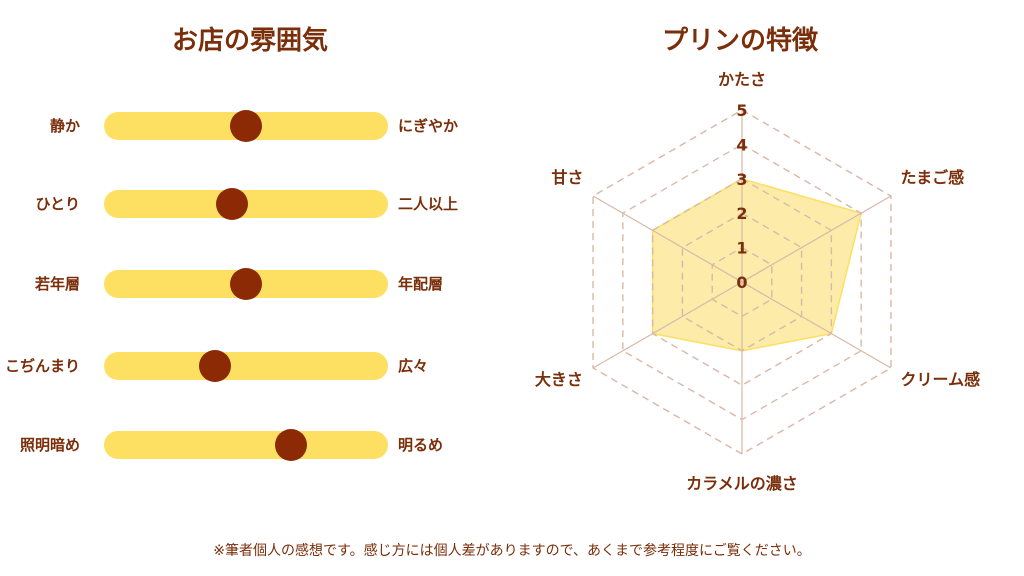 This screenshot has height=576, width=1024. What do you see at coordinates (742, 483) in the screenshot?
I see `radar-axis-label: カラメルの濃さ` at bounding box center [742, 483].